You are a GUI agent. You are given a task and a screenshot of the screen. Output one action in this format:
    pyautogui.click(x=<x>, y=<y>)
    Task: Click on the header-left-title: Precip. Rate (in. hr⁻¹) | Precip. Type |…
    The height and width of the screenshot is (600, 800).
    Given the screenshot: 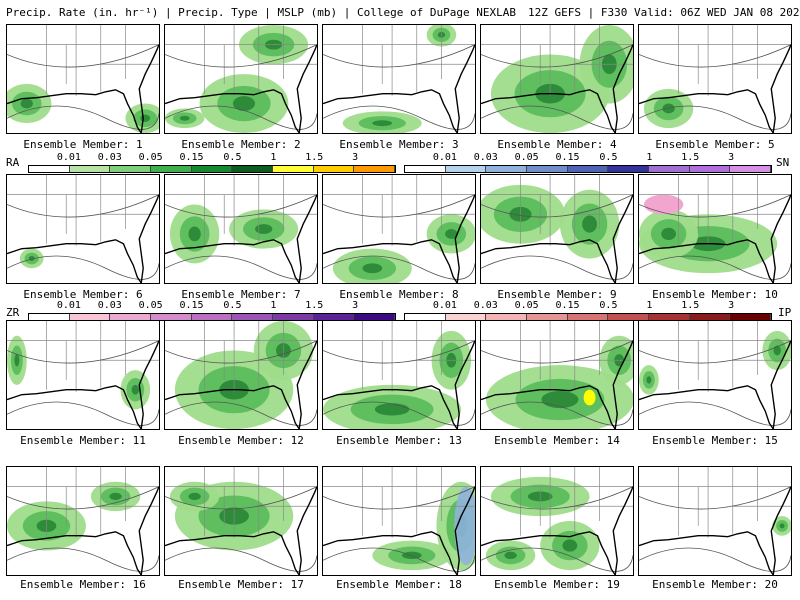 What is the action you would take?
    pyautogui.click(x=261, y=12)
    